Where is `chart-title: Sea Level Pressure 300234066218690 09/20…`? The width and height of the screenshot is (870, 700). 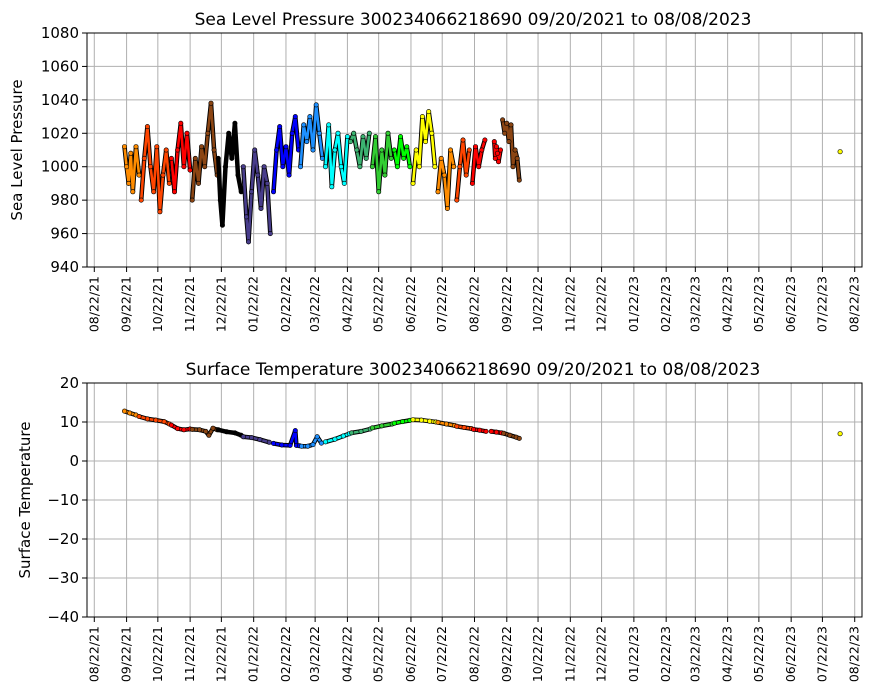 chart-title: Sea Level Pressure 300234066218690 09/20… is located at coordinates (473, 20).